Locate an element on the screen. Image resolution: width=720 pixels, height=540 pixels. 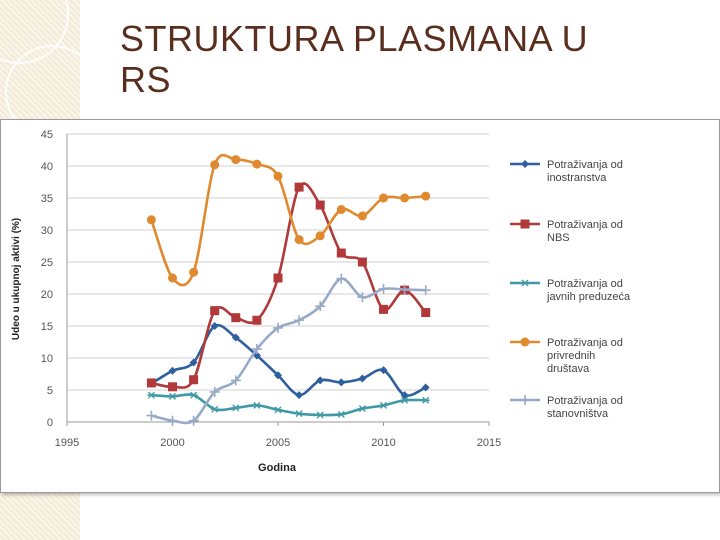
x-tick-label: 2005 is located at coordinates (278, 443).